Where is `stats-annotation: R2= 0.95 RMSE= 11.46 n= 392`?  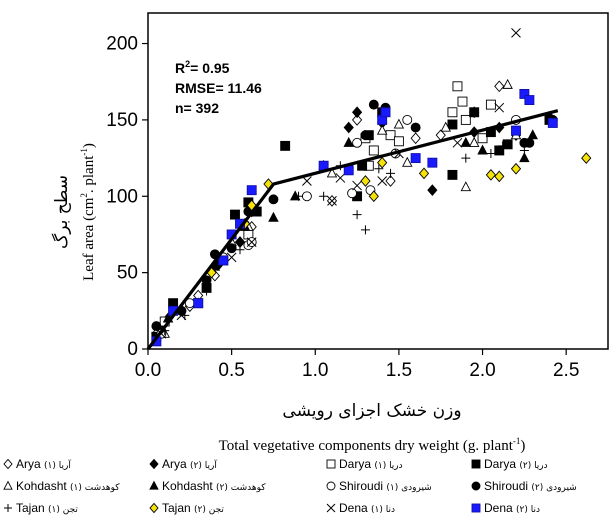 stats-annotation: R2= 0.95 RMSE= 11.46 n= 392 is located at coordinates (218, 87).